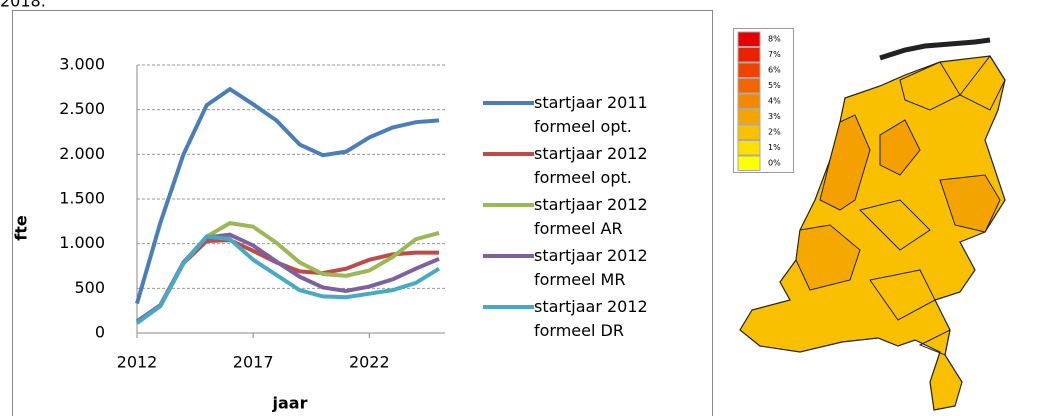 This screenshot has width=1051, height=416. Describe the element at coordinates (774, 54) in the screenshot. I see `map-legend-label: 7%` at that location.